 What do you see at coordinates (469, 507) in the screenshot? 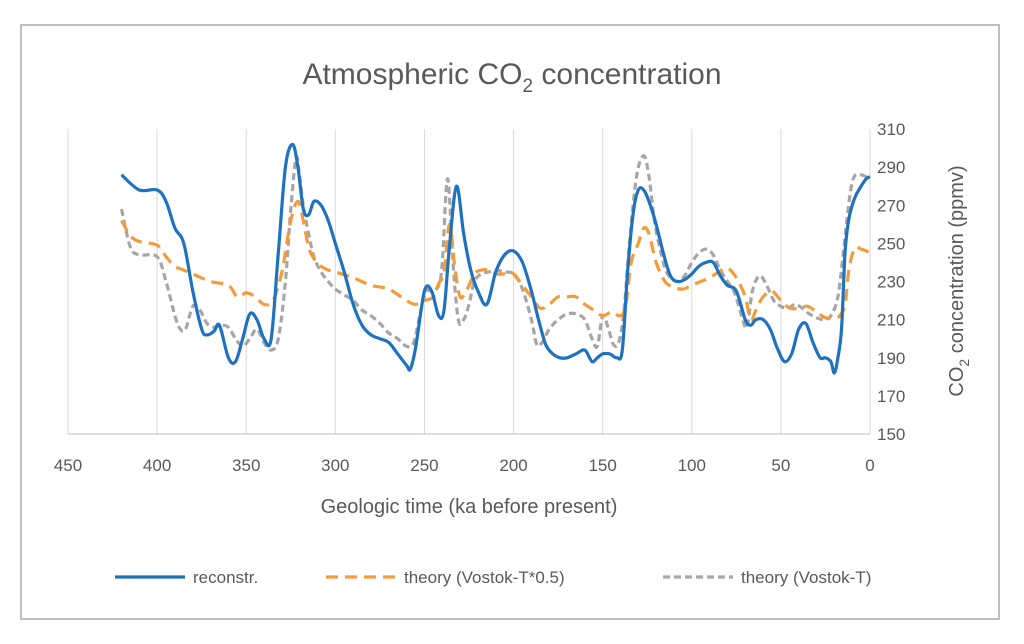
I see `x-axis-label: Geologic time (ka before present)` at bounding box center [469, 507].